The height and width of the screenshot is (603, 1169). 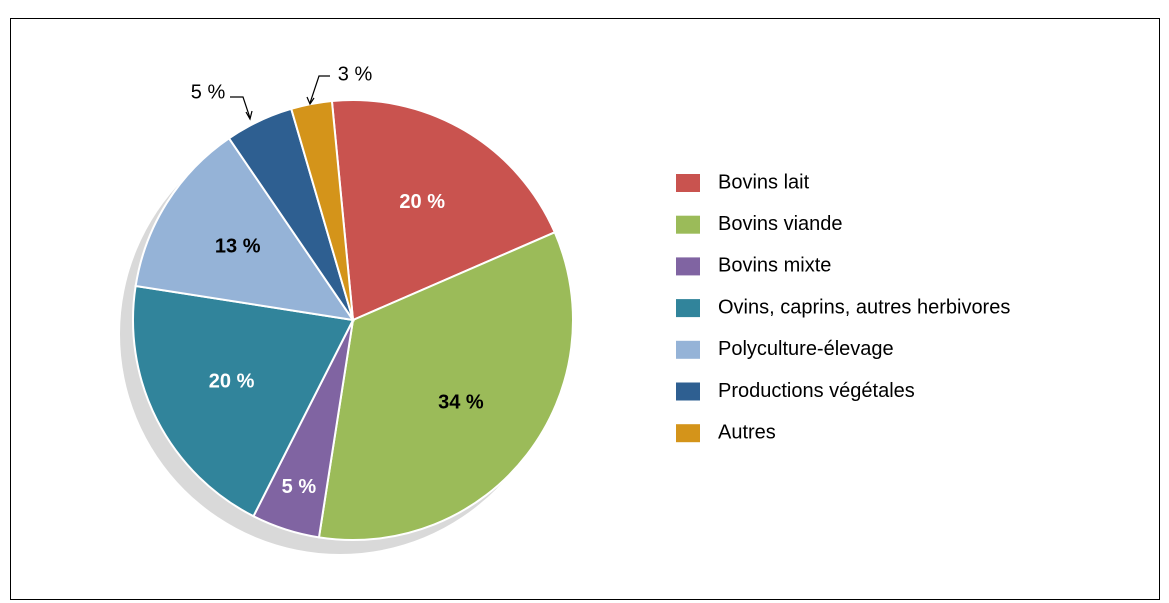 What do you see at coordinates (747, 432) in the screenshot?
I see `legend-label: Autres` at bounding box center [747, 432].